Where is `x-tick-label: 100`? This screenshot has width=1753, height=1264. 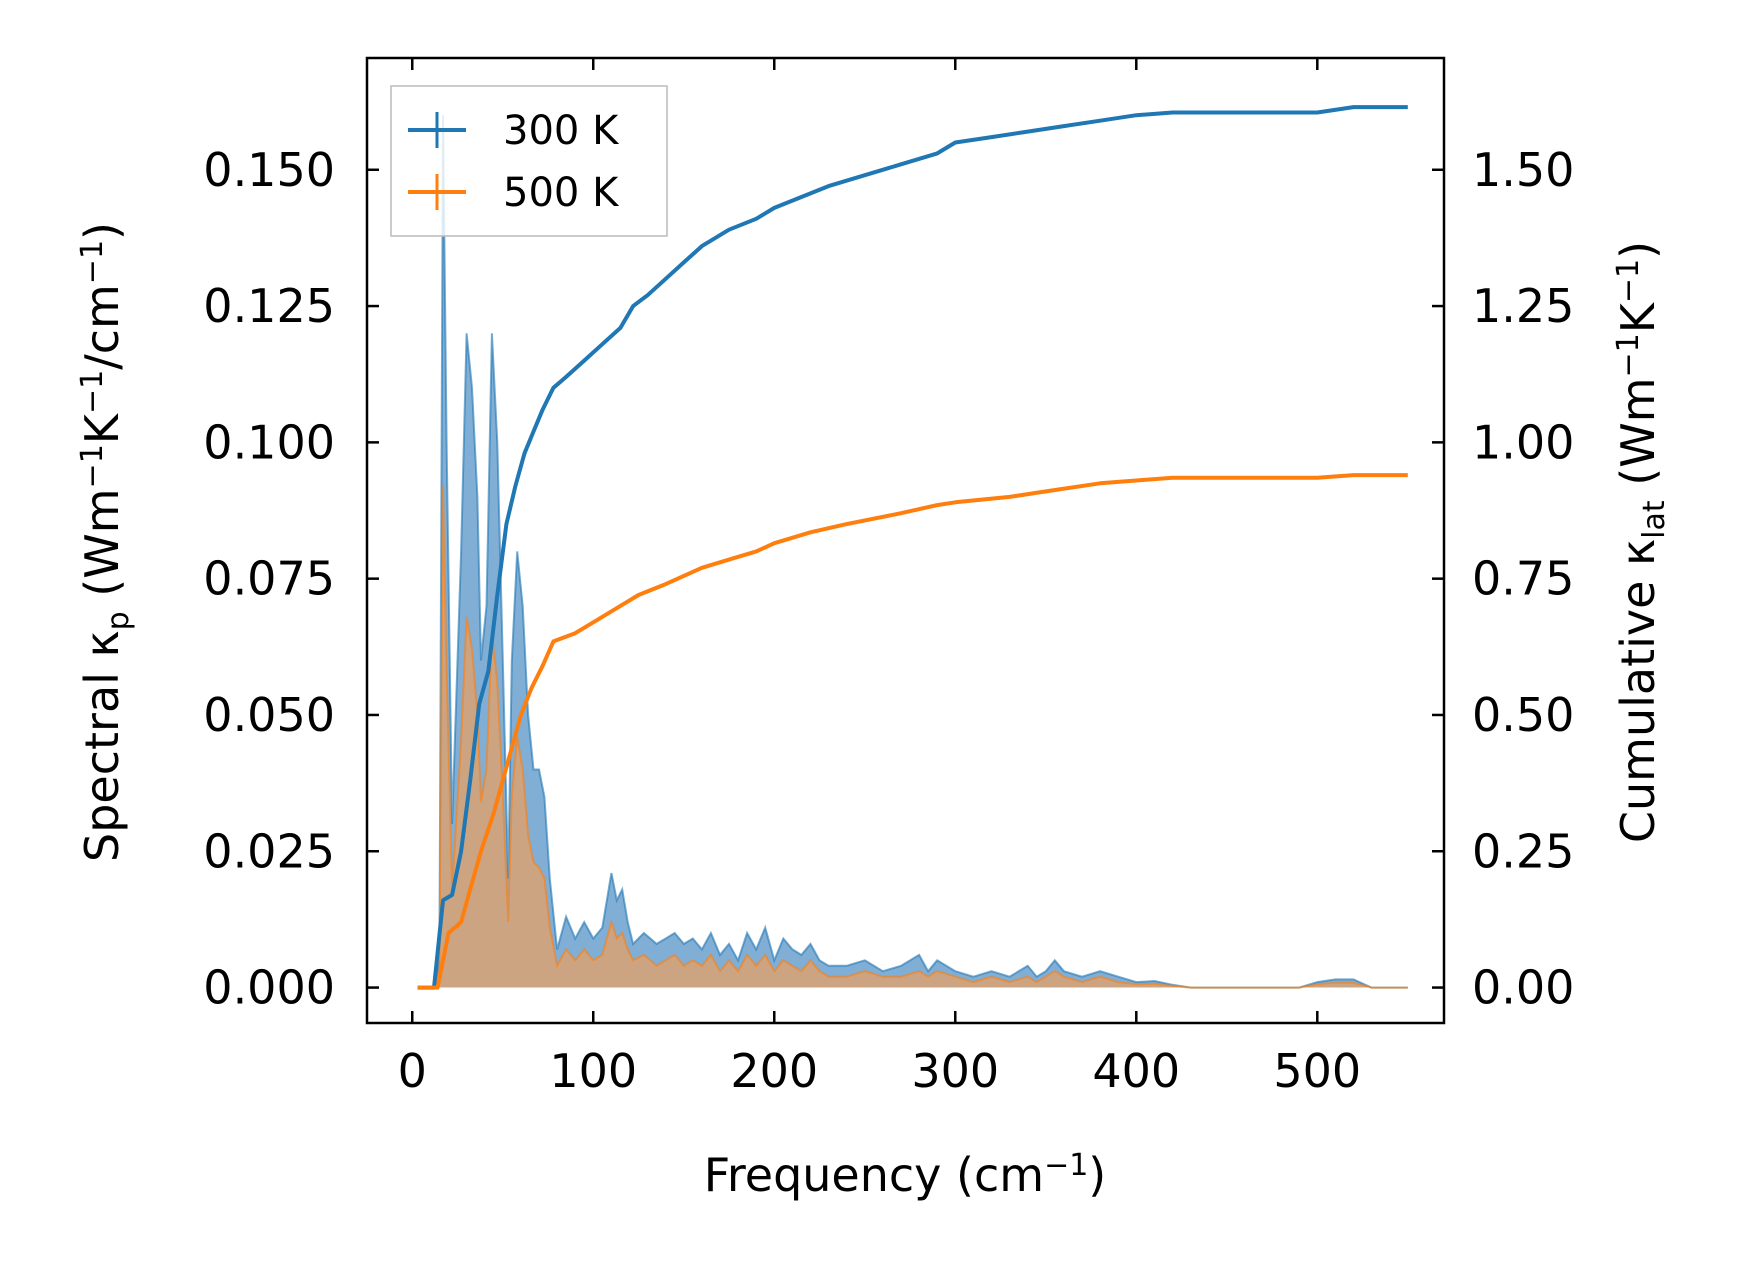 x-tick-label: 100 is located at coordinates (593, 1071).